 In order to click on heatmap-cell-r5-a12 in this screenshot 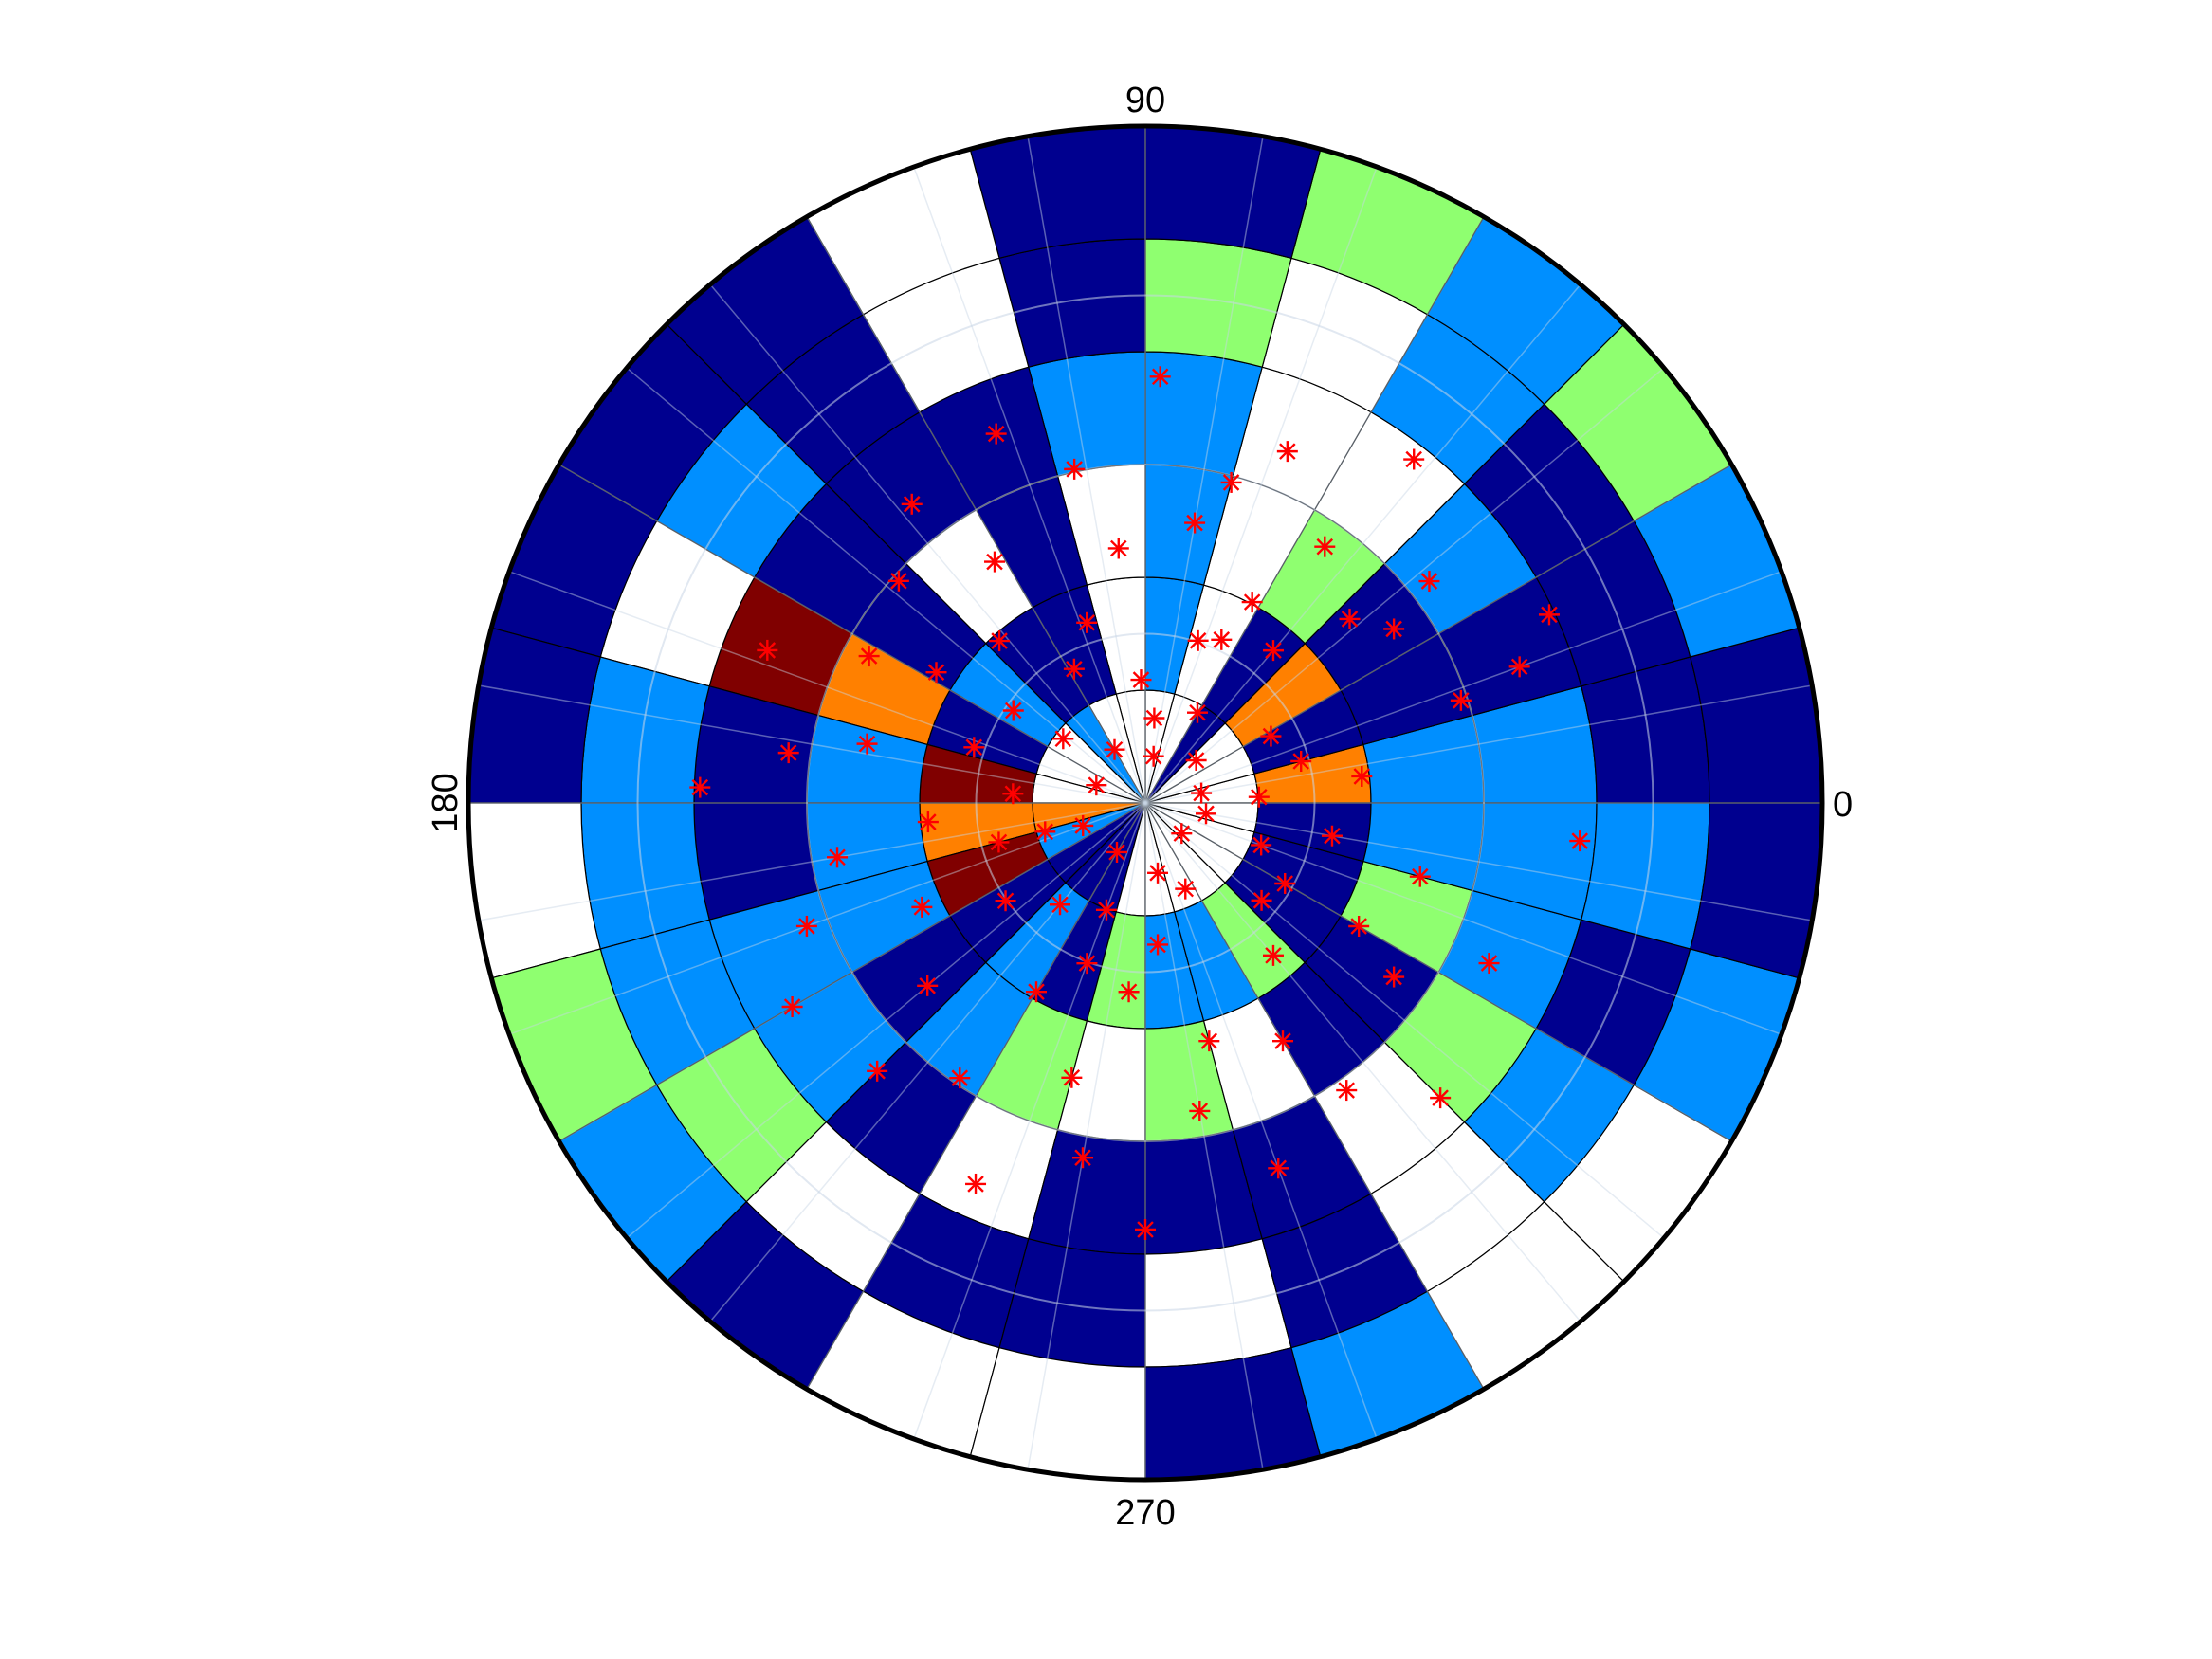, I will do `click(534, 890)`.